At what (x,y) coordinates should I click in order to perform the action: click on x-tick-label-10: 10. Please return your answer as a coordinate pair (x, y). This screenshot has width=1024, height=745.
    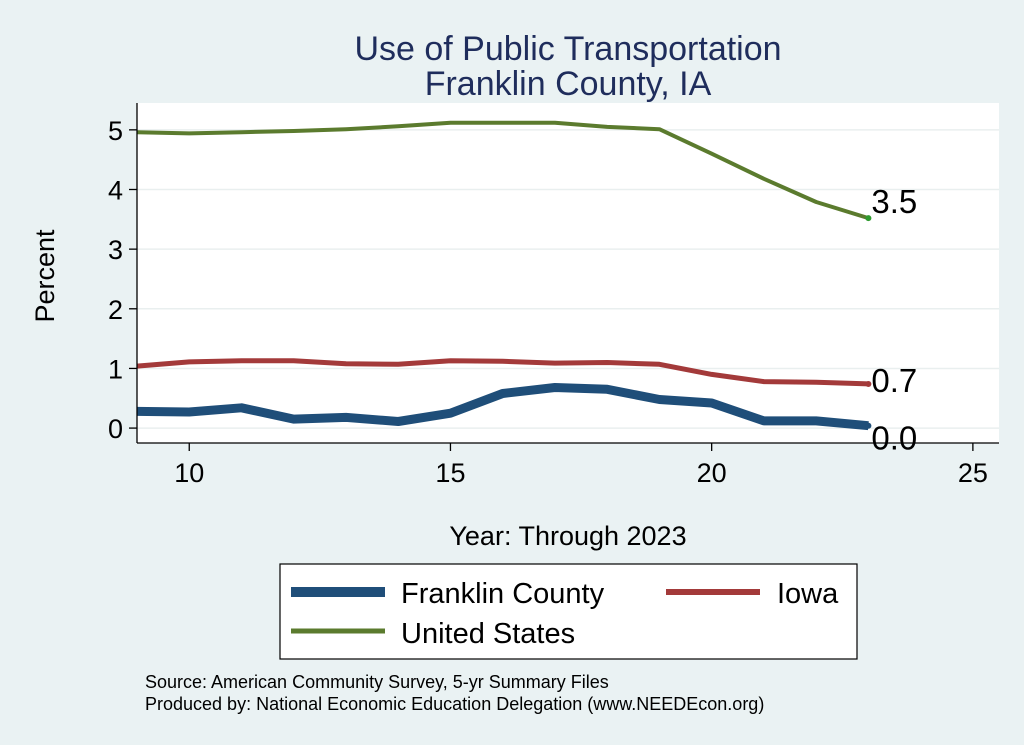
    Looking at the image, I should click on (189, 473).